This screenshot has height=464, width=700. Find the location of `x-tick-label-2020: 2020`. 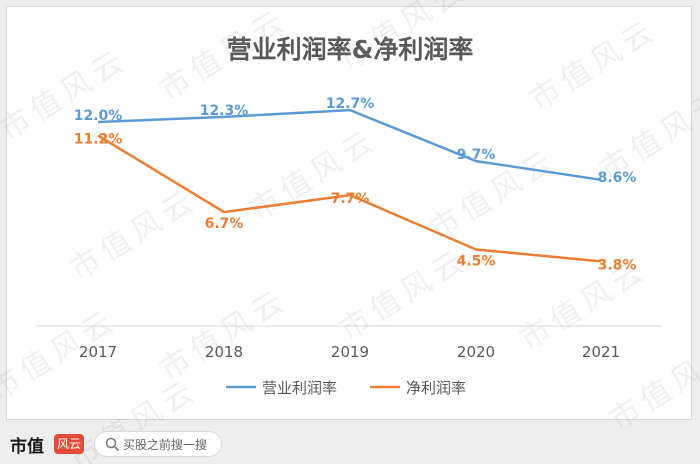

x-tick-label-2020: 2020 is located at coordinates (476, 352).